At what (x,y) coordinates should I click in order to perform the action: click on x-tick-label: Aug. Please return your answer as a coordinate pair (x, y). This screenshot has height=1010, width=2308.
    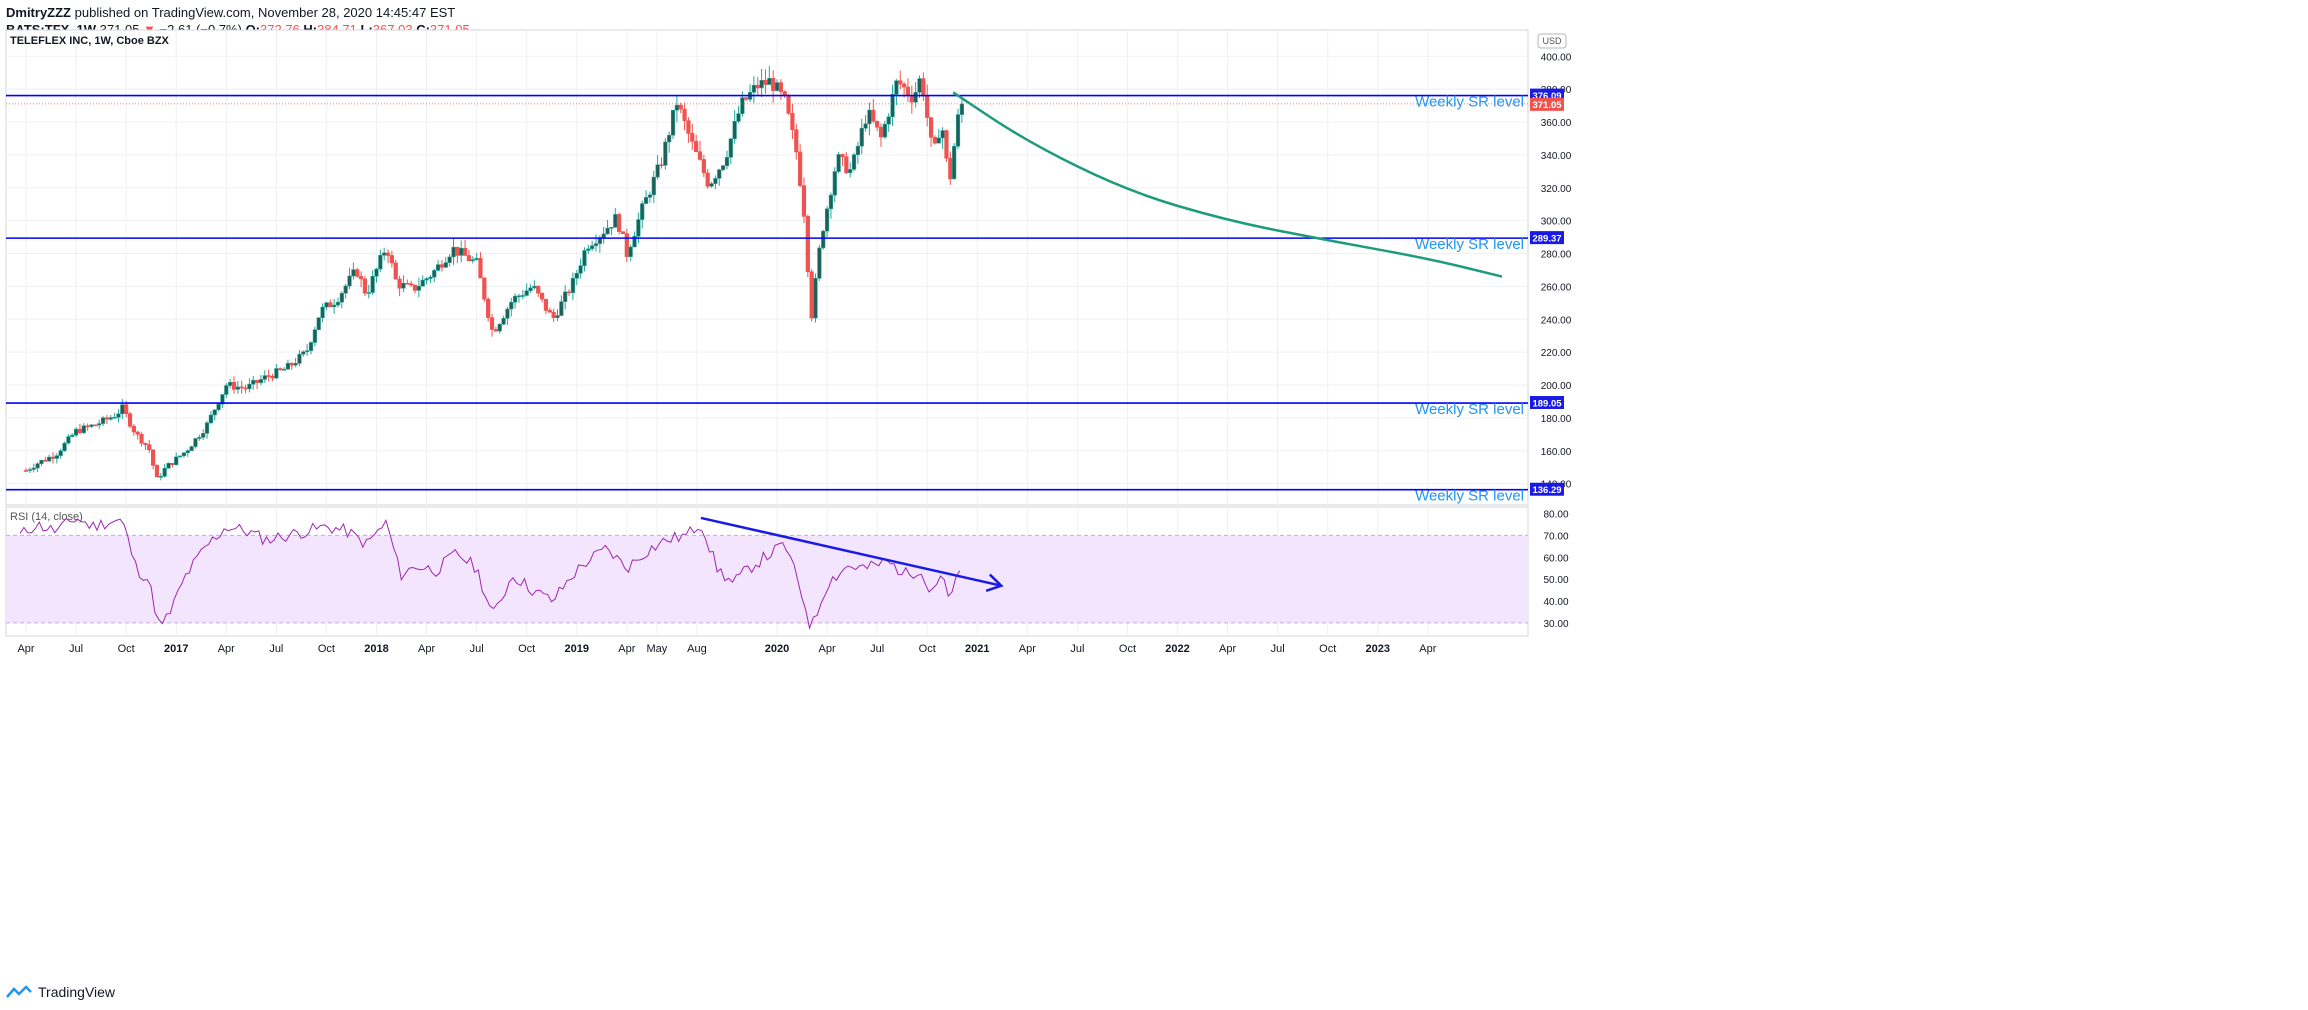
    Looking at the image, I should click on (697, 649).